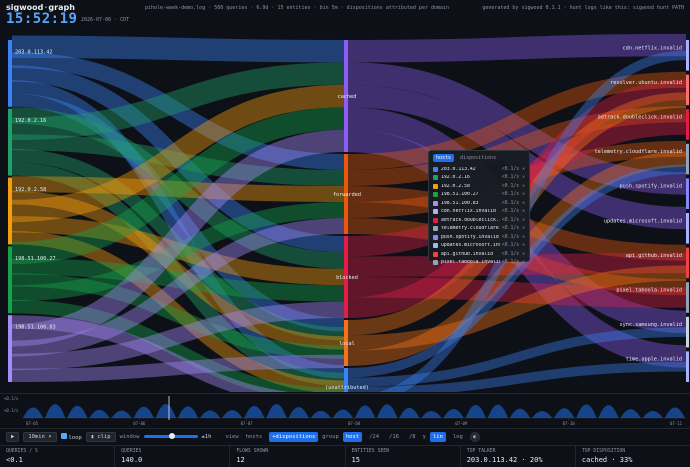 The width and height of the screenshot is (690, 467). Describe the element at coordinates (352, 436) in the screenshot. I see `group-option-host: host` at that location.